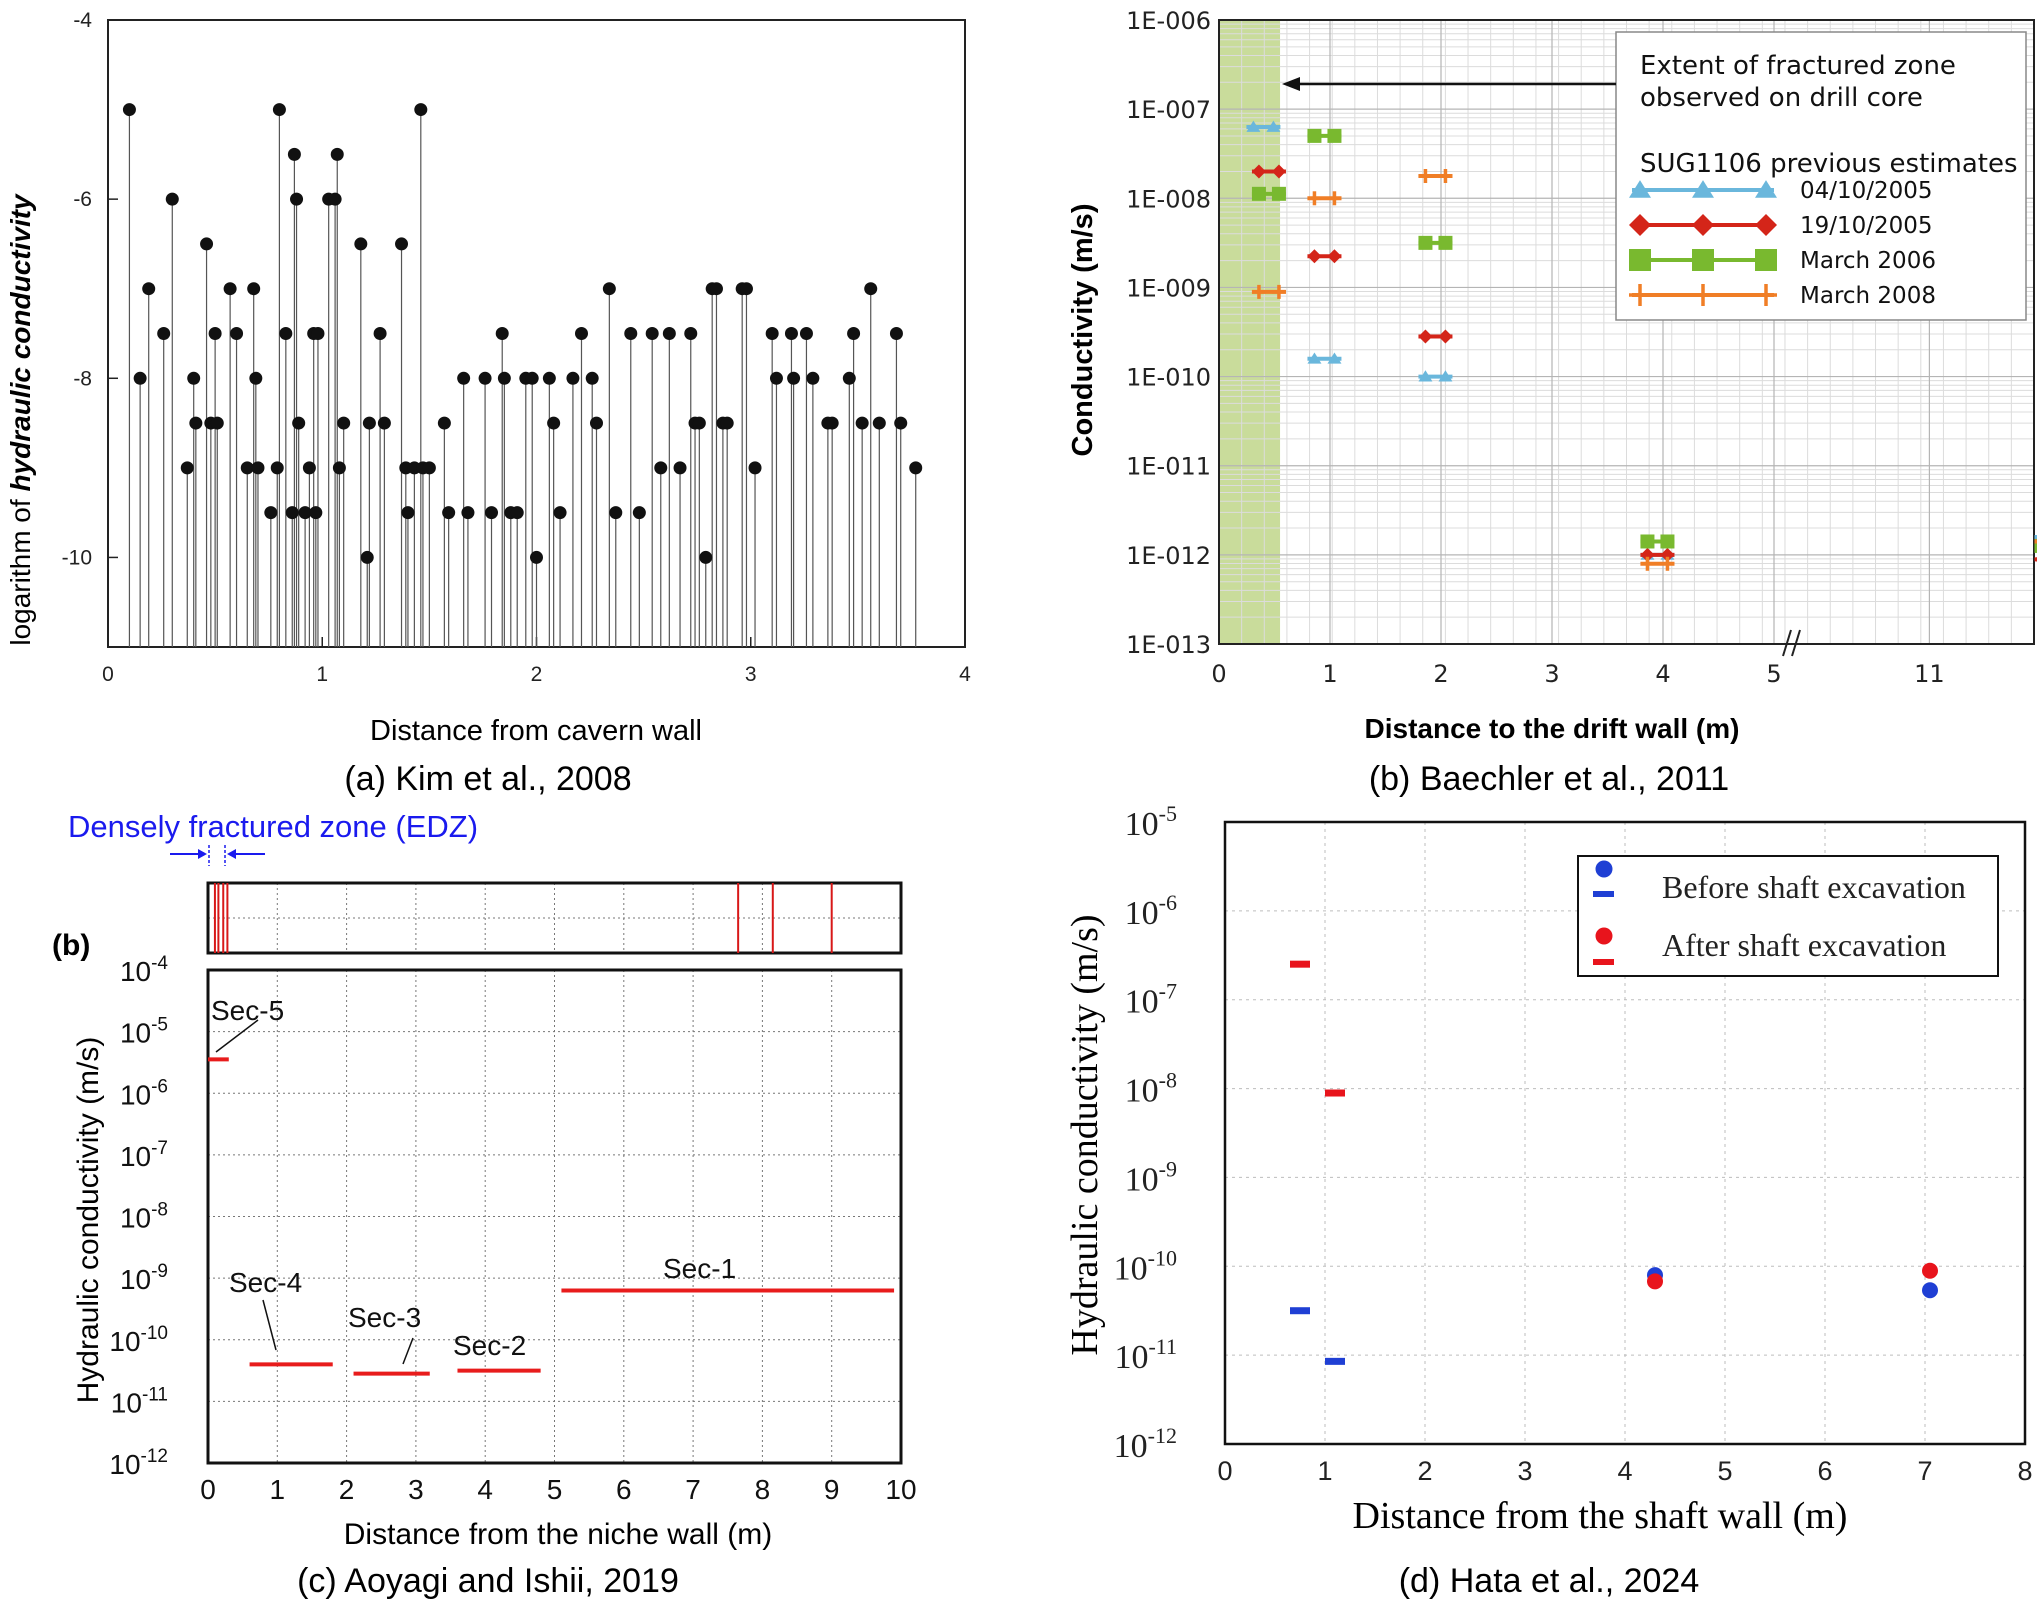  What do you see at coordinates (487, 779) in the screenshot?
I see `panel-a-caption: (a) Kim et al., 2008` at bounding box center [487, 779].